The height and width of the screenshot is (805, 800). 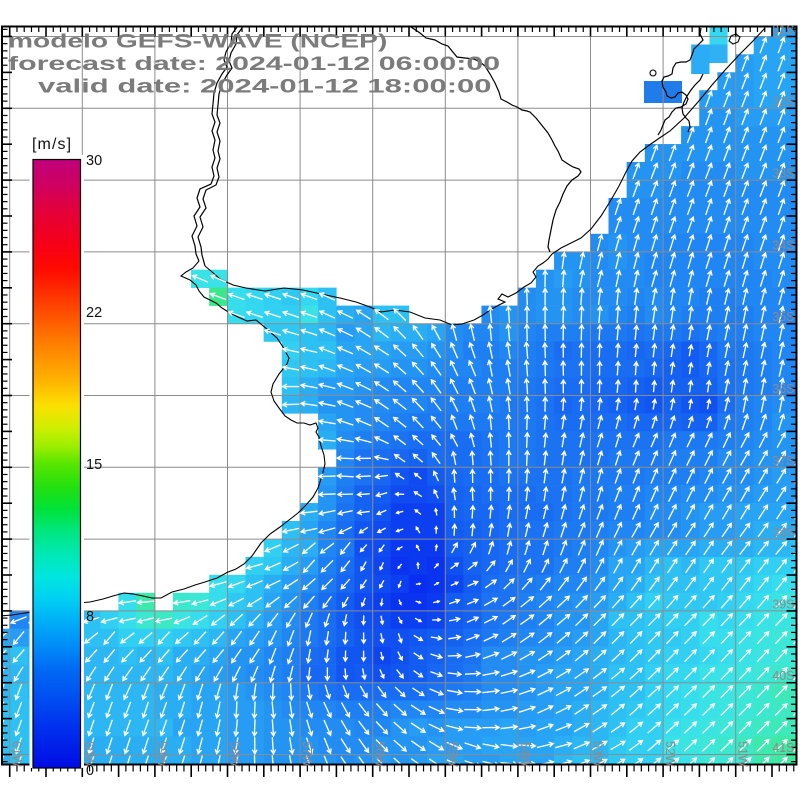 What do you see at coordinates (380, 754) in the screenshot?
I see `svg-text: 56W` at bounding box center [380, 754].